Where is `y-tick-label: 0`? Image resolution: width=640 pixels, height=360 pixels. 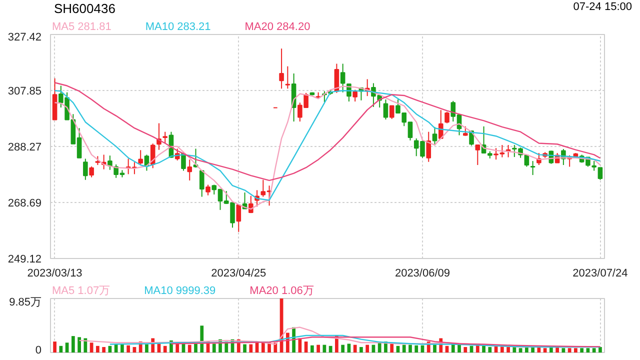
y-tick-label: 0 is located at coordinates (38, 350).